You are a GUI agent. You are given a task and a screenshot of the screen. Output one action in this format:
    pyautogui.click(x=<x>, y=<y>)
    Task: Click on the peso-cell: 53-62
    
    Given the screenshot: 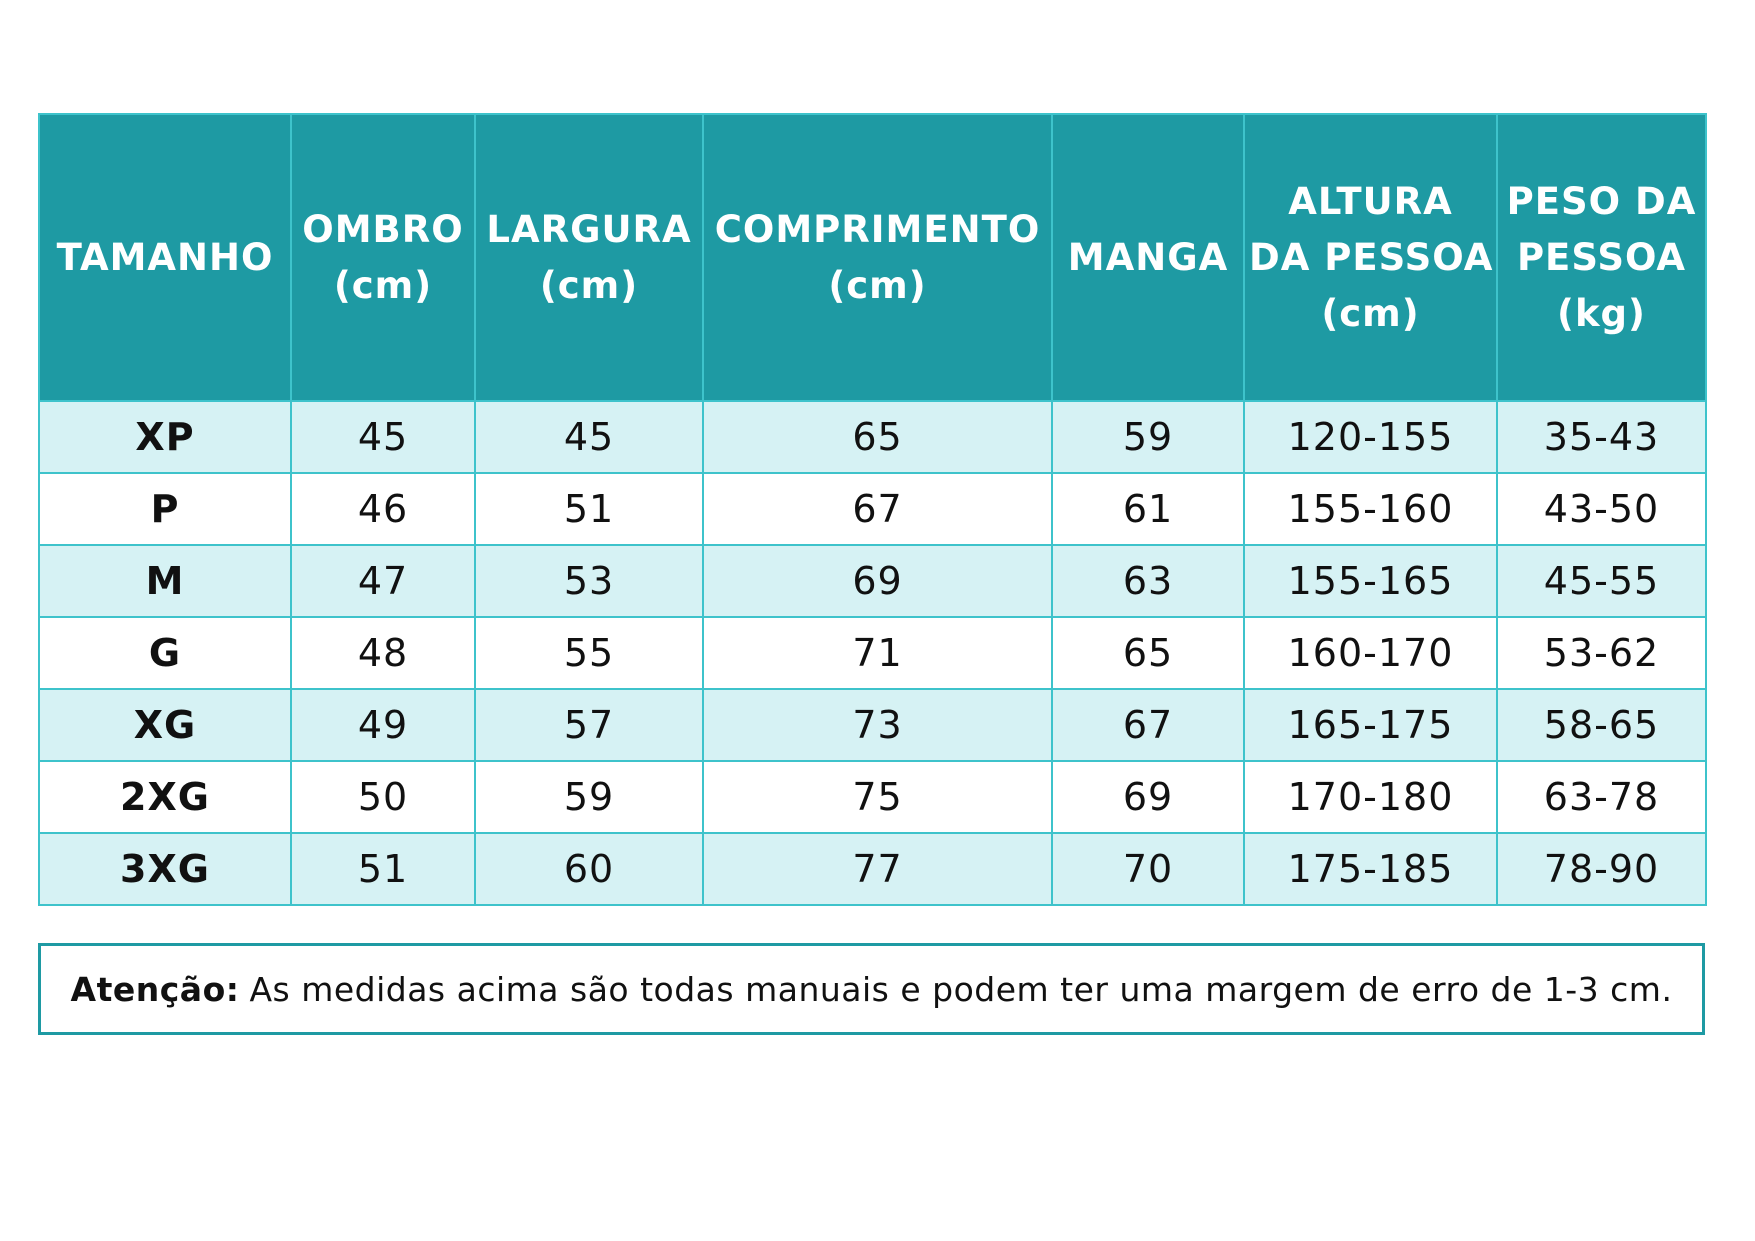 What is the action you would take?
    pyautogui.click(x=1601, y=653)
    